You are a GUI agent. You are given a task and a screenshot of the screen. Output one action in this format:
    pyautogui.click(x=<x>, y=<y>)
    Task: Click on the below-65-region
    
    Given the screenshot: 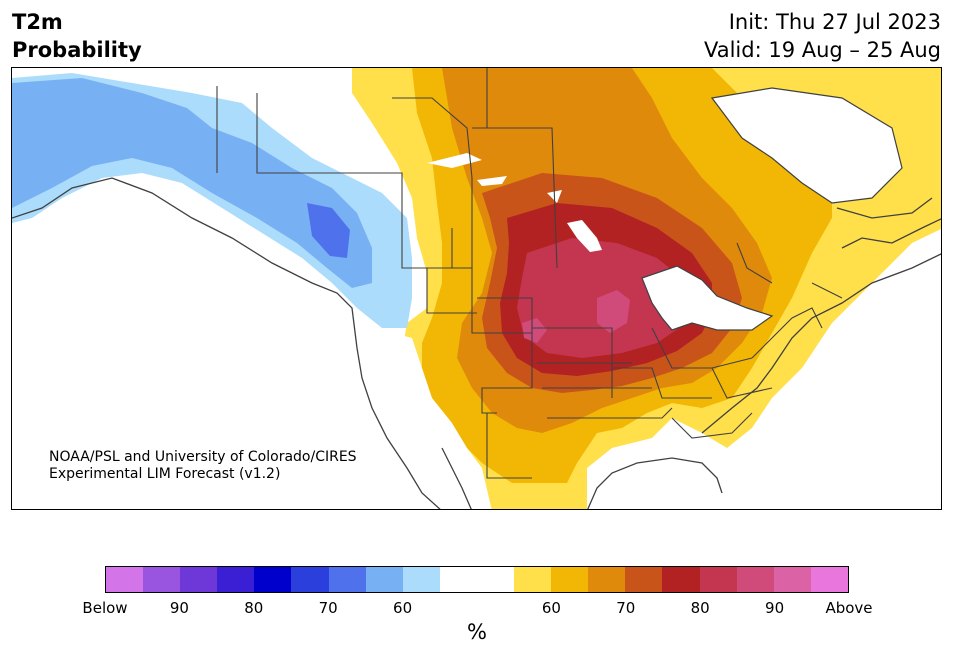 What is the action you would take?
    pyautogui.click(x=328, y=230)
    